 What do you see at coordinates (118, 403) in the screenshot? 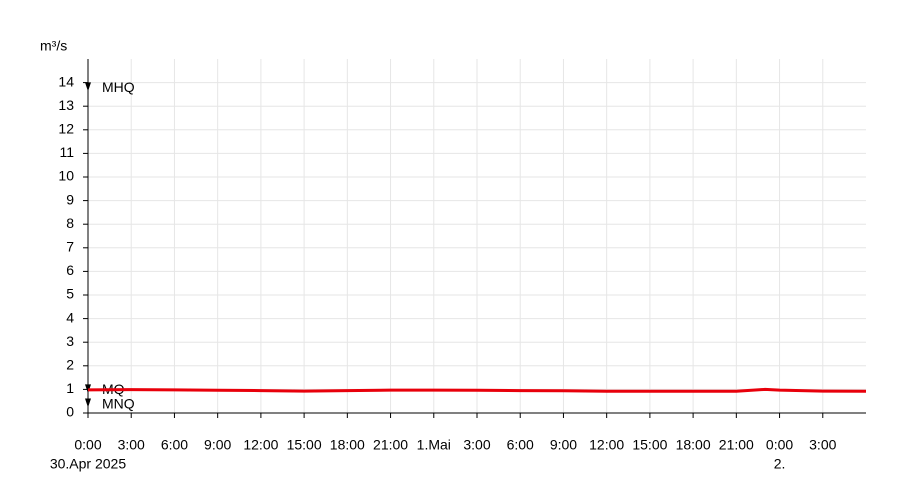
I see `reference-label: MNQ` at bounding box center [118, 403].